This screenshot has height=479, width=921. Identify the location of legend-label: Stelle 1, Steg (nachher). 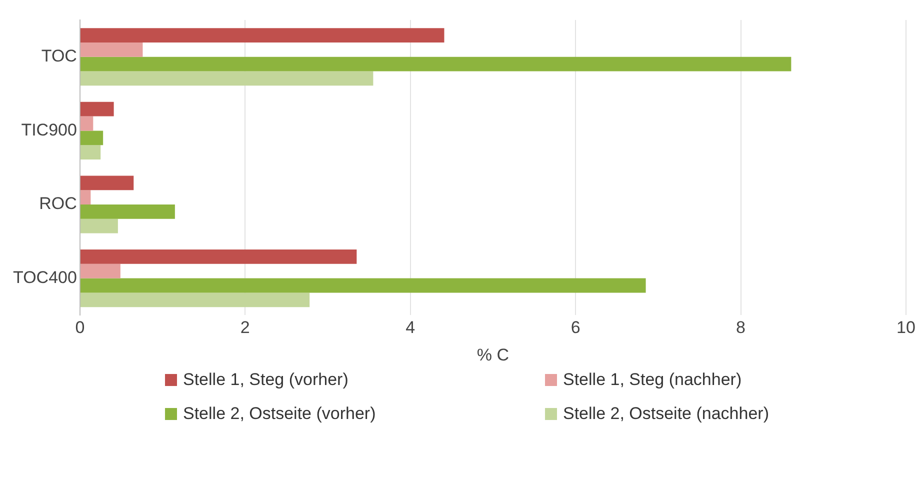
(652, 380).